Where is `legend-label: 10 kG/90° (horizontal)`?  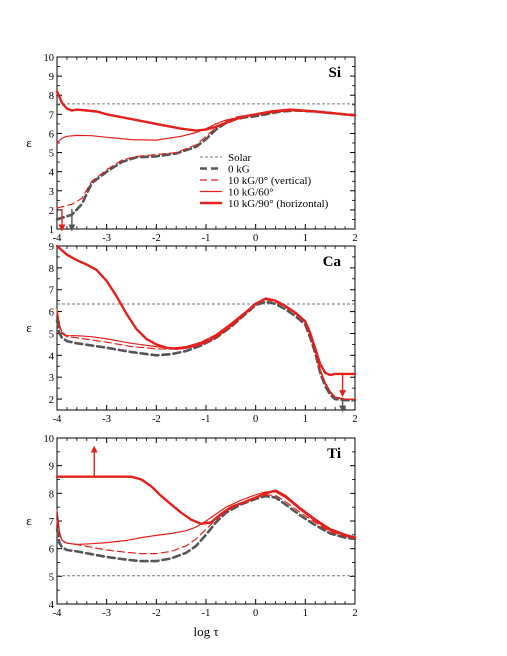 legend-label: 10 kG/90° (horizontal) is located at coordinates (278, 204).